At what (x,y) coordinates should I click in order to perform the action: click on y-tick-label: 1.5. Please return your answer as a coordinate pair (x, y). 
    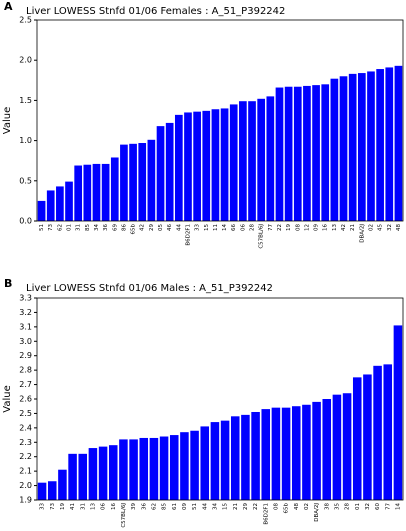
    Looking at the image, I should click on (25, 100).